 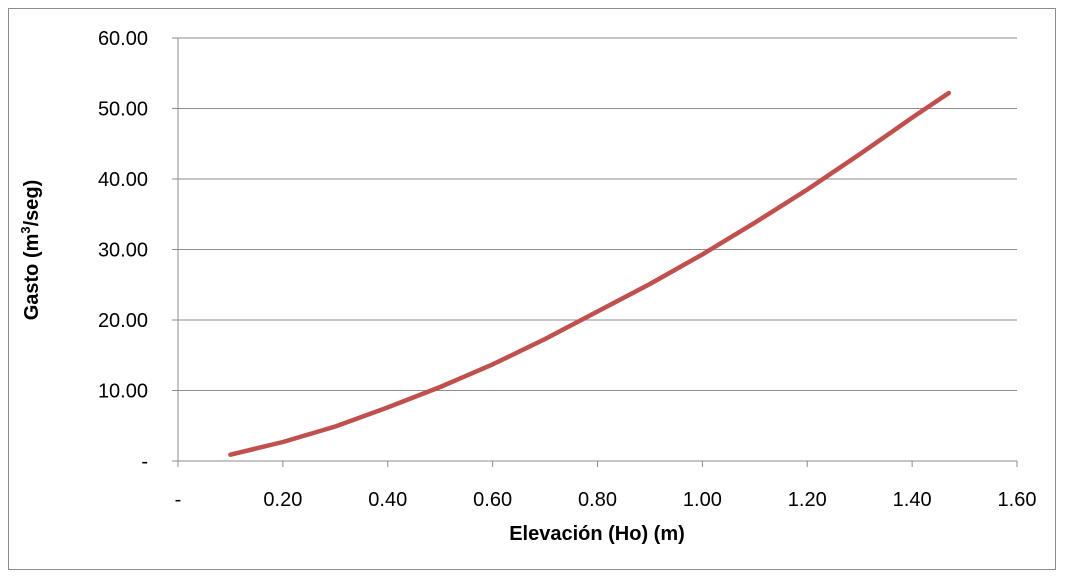 What do you see at coordinates (807, 500) in the screenshot?
I see `x-tick-label: 1.20` at bounding box center [807, 500].